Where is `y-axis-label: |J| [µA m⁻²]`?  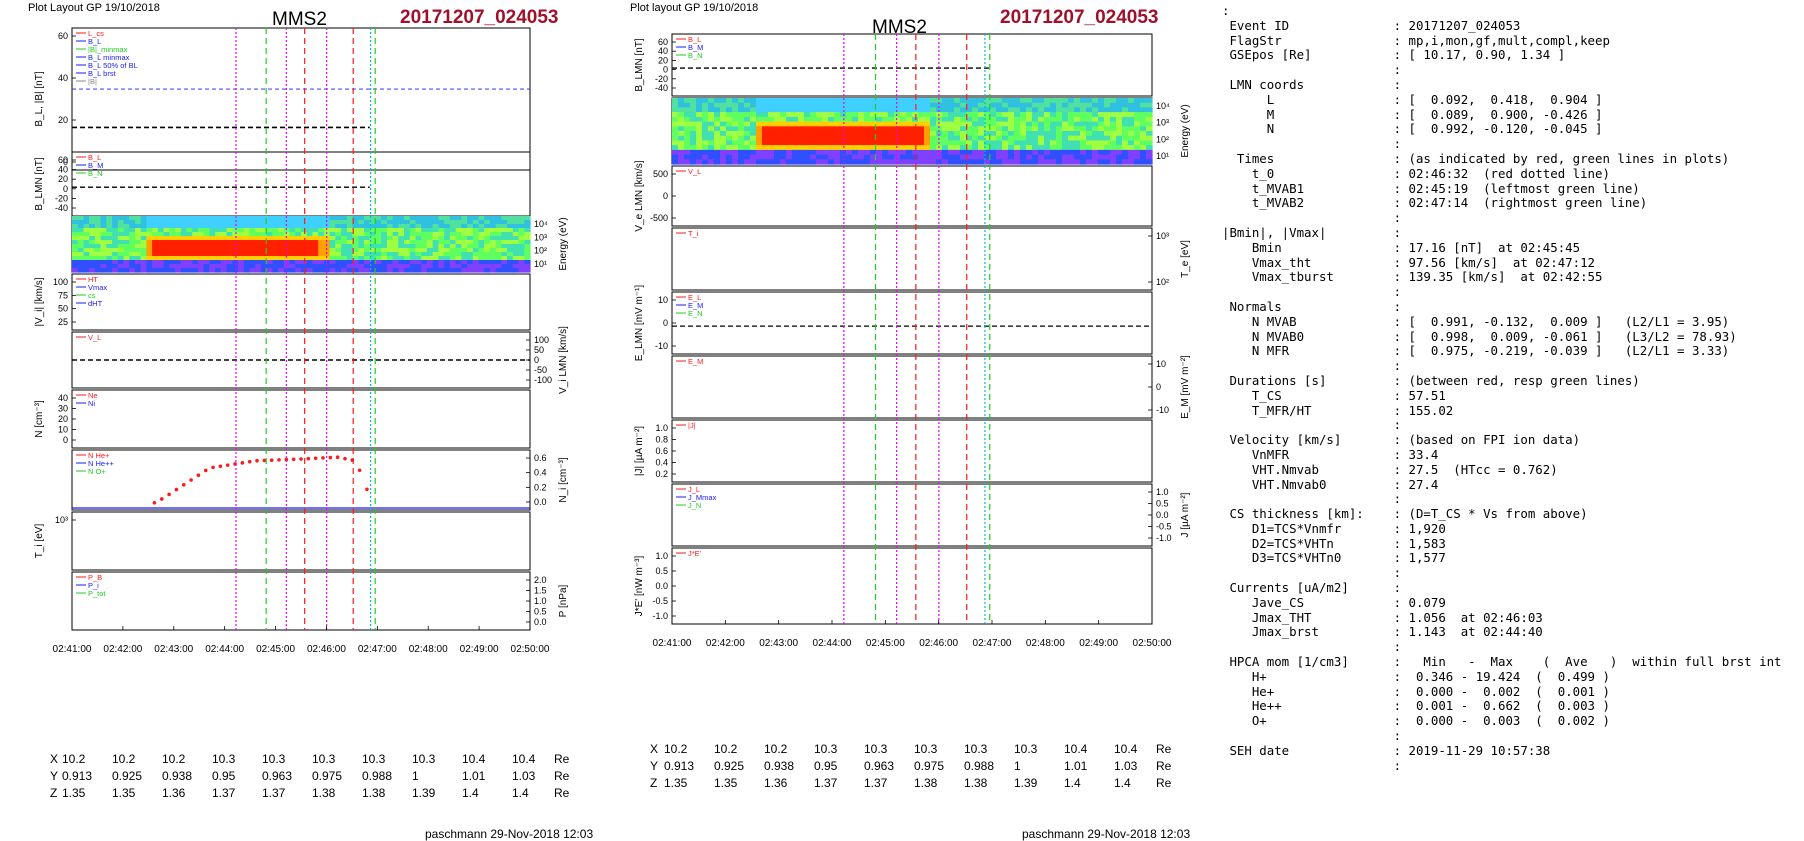 y-axis-label: |J| [µA m⁻²] is located at coordinates (639, 451).